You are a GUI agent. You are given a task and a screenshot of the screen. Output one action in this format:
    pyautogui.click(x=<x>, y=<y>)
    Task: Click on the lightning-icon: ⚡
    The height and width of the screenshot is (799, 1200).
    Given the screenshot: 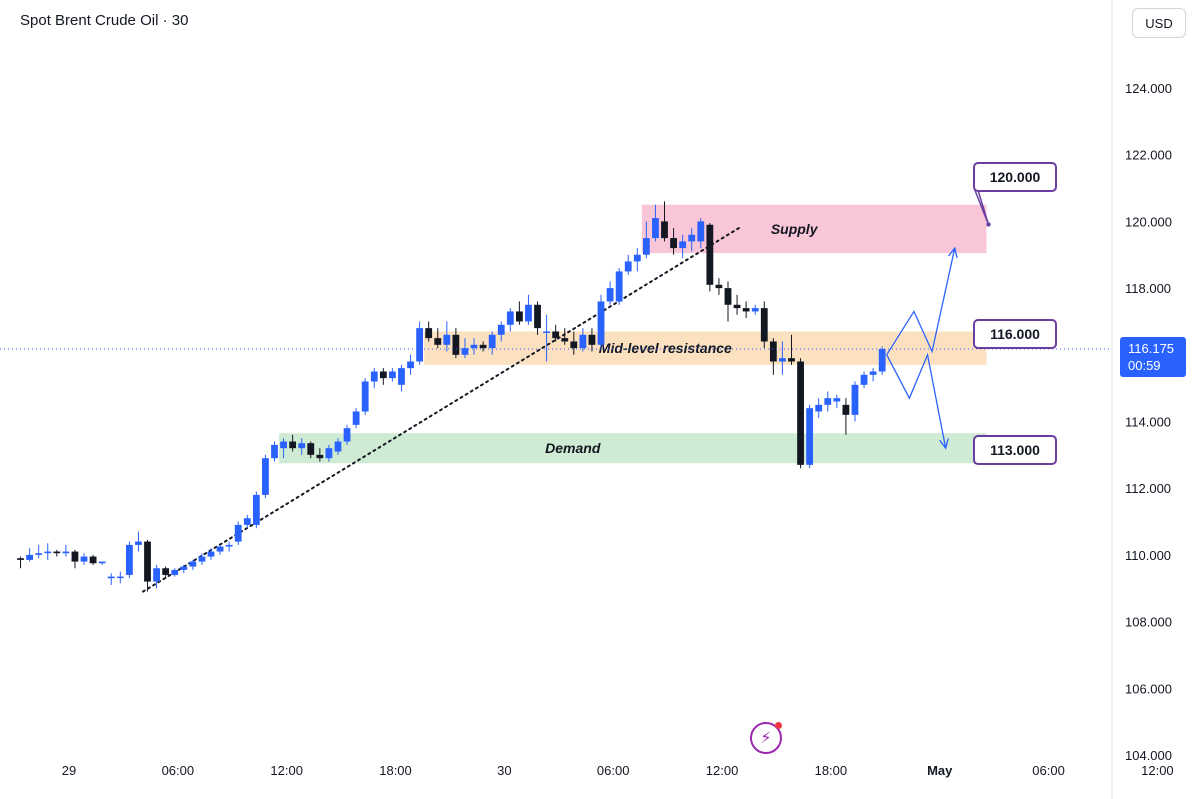 What is the action you would take?
    pyautogui.click(x=766, y=738)
    